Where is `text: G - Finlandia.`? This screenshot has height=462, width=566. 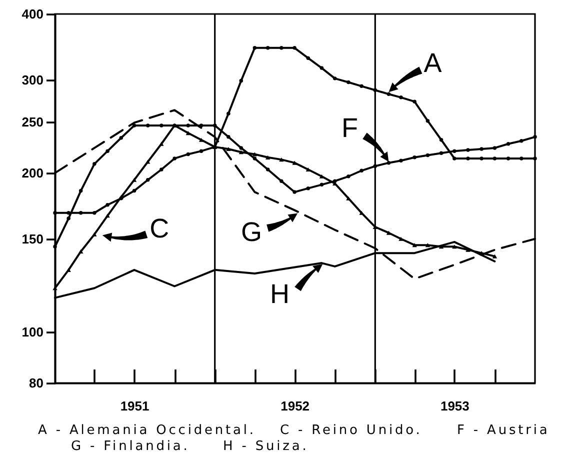 text: G - Finlandia. is located at coordinates (130, 446).